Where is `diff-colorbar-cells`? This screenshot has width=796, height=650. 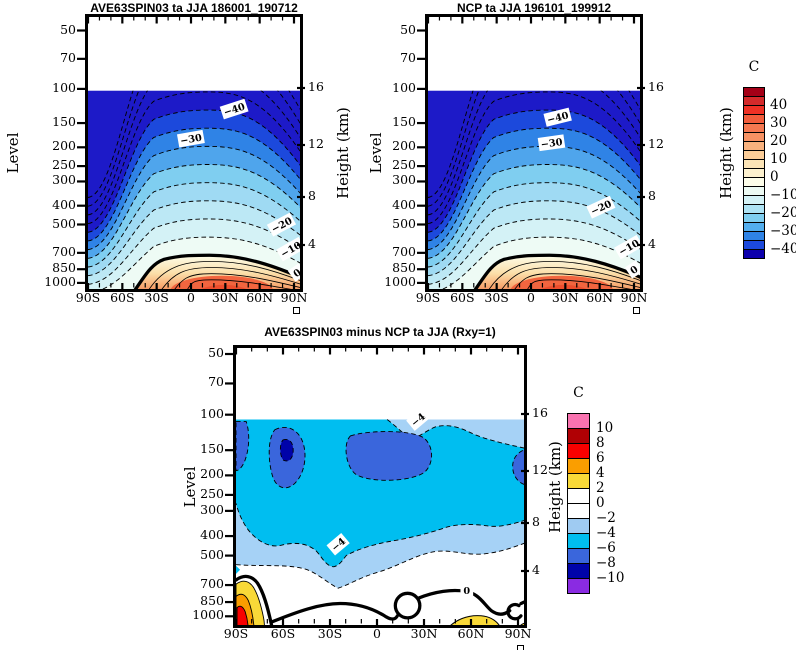 diff-colorbar-cells is located at coordinates (578, 503).